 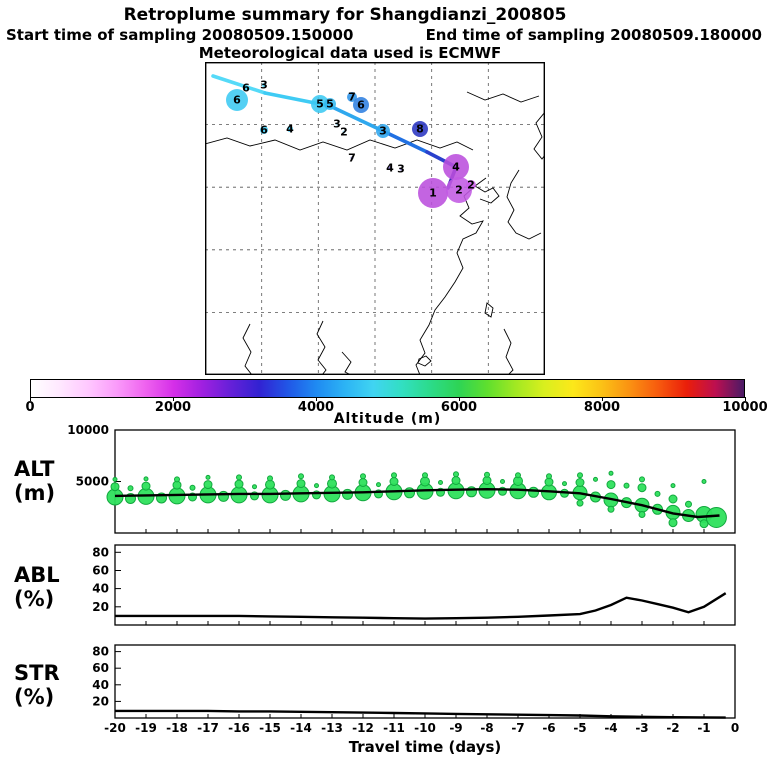 I want to click on map-cluster-marker: 4, so click(x=390, y=168).